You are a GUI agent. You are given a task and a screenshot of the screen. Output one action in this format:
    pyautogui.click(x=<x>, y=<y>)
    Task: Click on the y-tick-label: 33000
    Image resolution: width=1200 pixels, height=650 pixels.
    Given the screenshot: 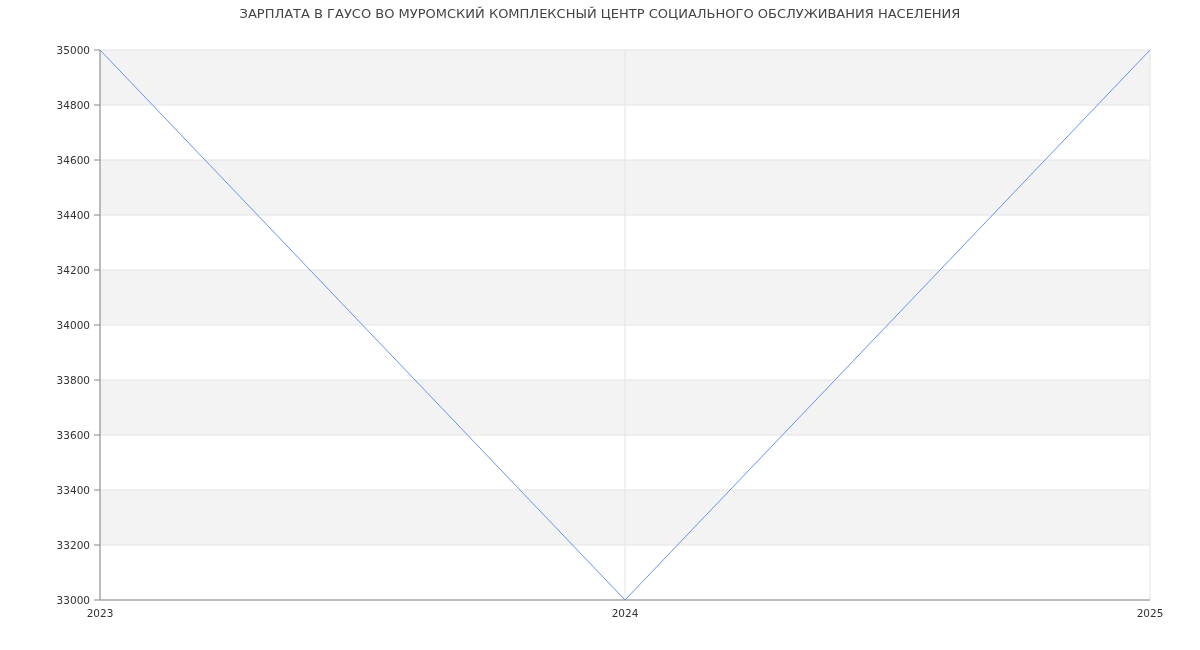 What is the action you would take?
    pyautogui.click(x=73, y=599)
    